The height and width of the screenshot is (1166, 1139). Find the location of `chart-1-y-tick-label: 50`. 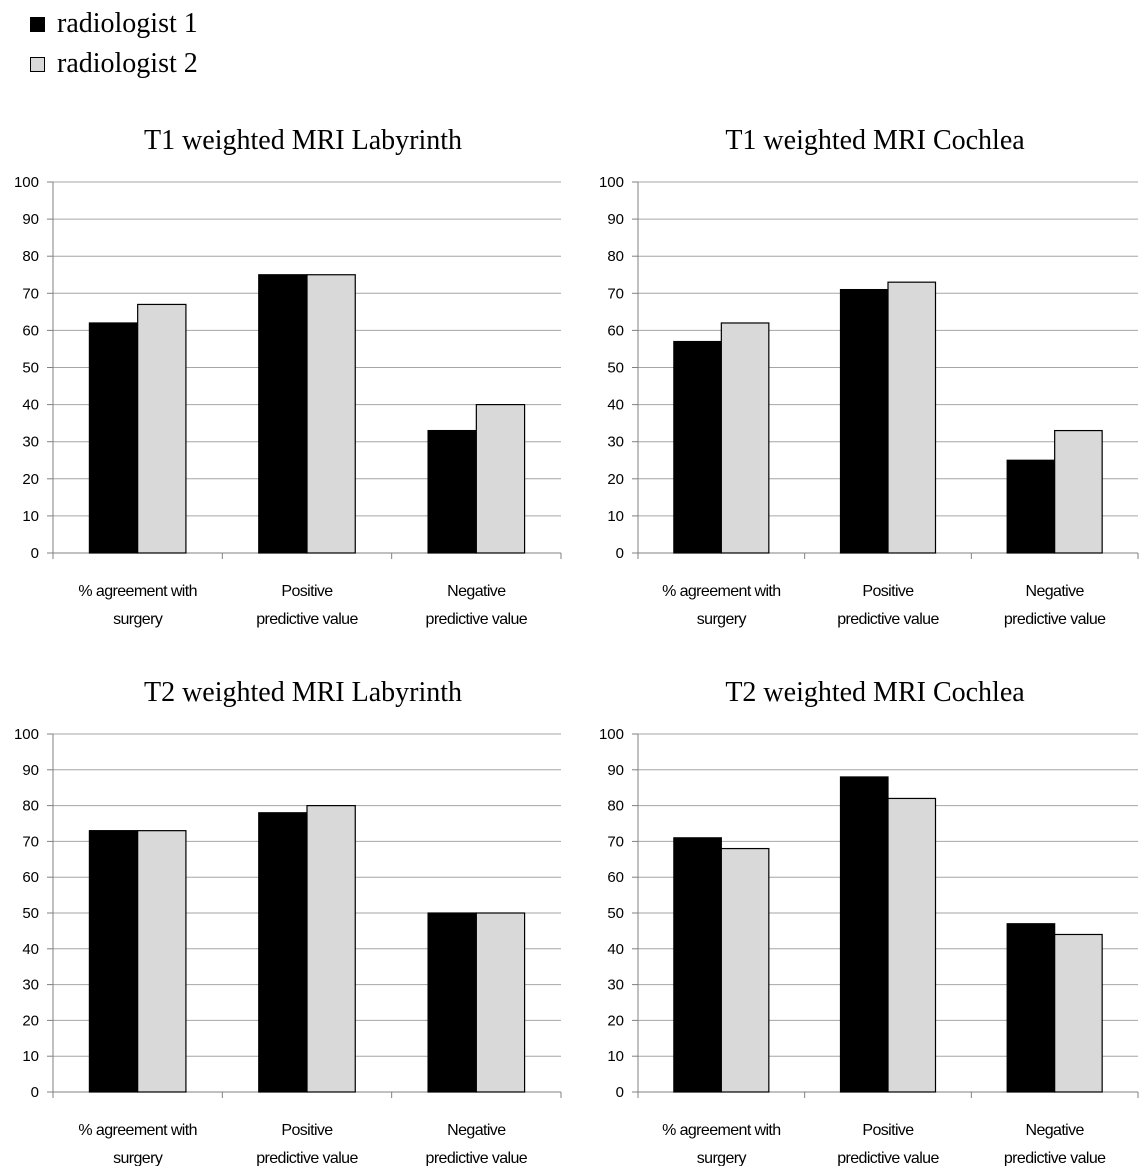

chart-1-y-tick-label: 50 is located at coordinates (30, 368).